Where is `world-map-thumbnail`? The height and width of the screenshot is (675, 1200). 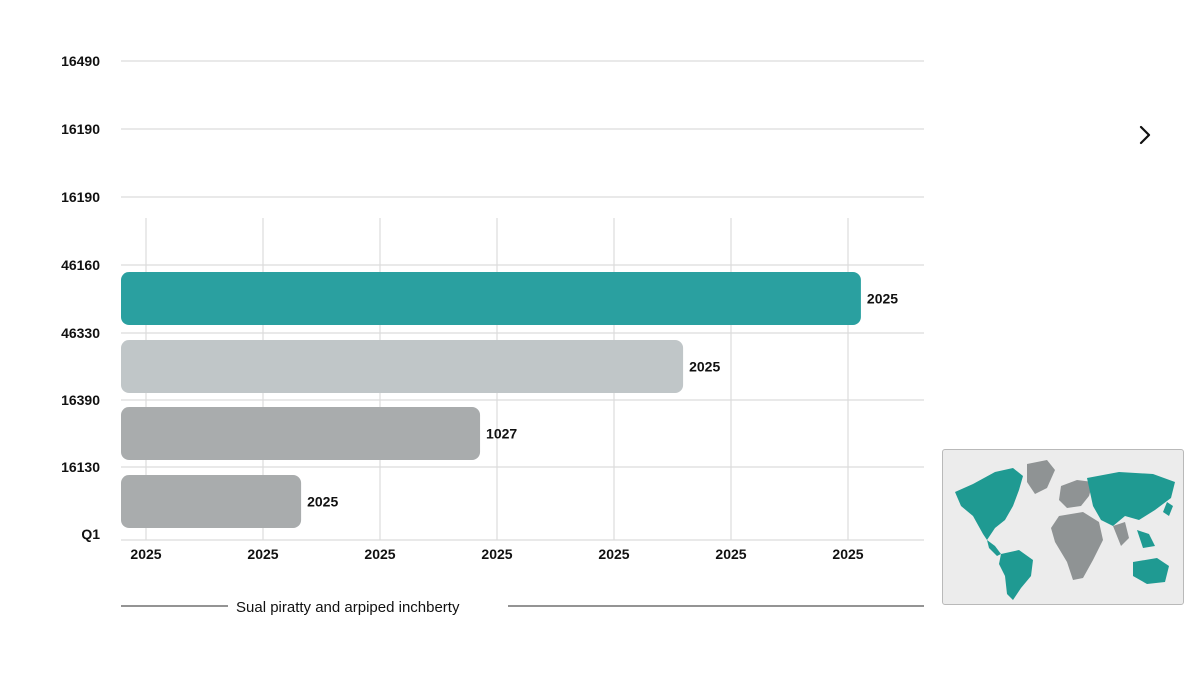
world-map-thumbnail is located at coordinates (1063, 527).